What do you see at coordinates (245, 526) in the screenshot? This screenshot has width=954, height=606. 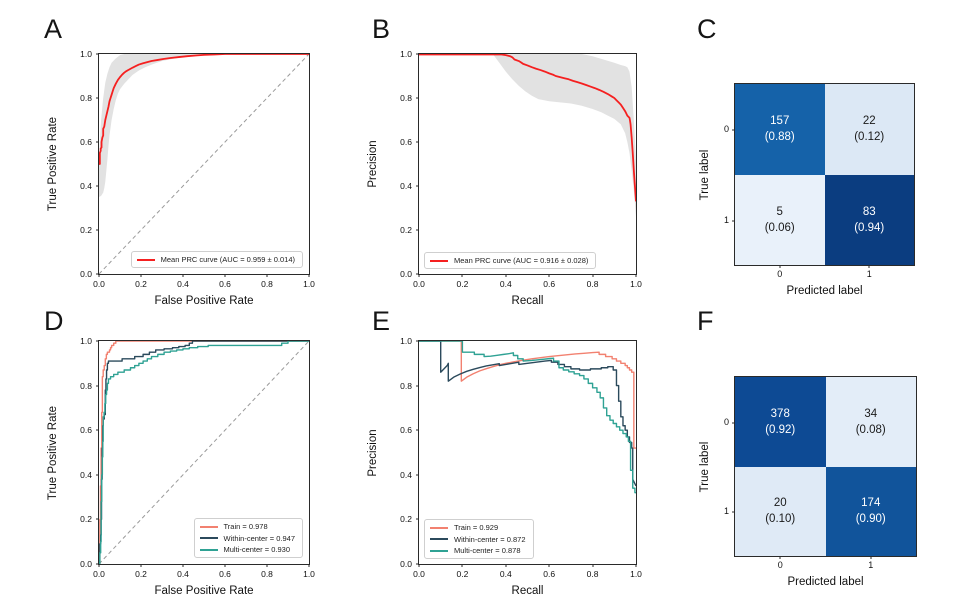 I see `legend-label: Train = 0.978` at bounding box center [245, 526].